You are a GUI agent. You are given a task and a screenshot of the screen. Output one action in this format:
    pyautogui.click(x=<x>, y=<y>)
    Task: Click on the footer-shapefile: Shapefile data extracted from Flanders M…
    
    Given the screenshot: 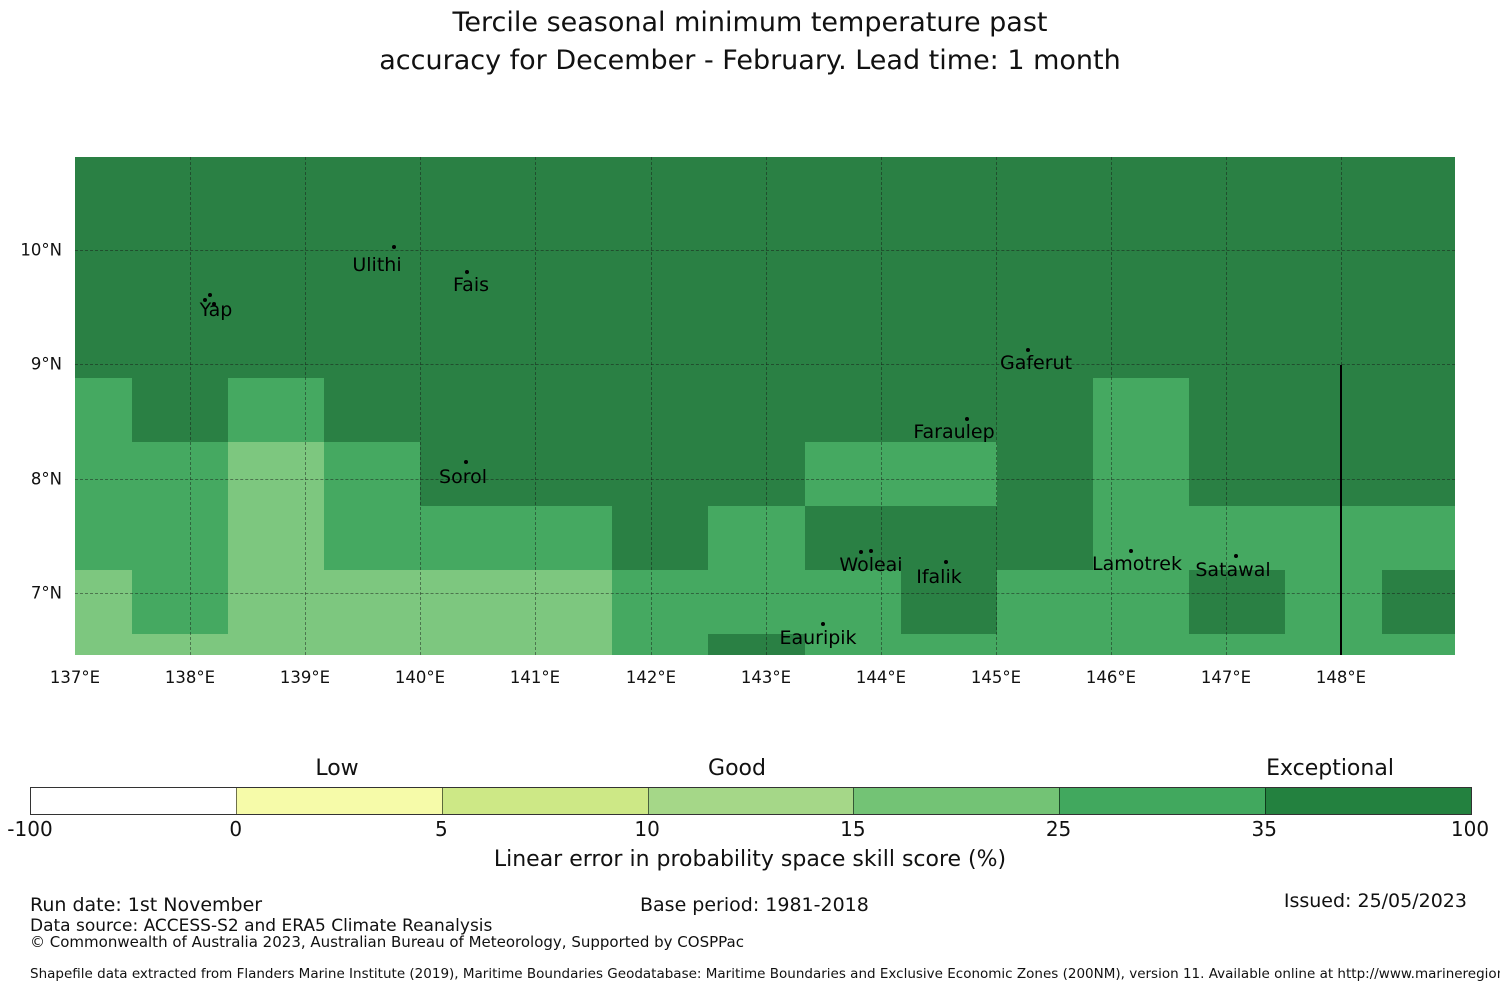 What is the action you would take?
    pyautogui.click(x=765, y=974)
    